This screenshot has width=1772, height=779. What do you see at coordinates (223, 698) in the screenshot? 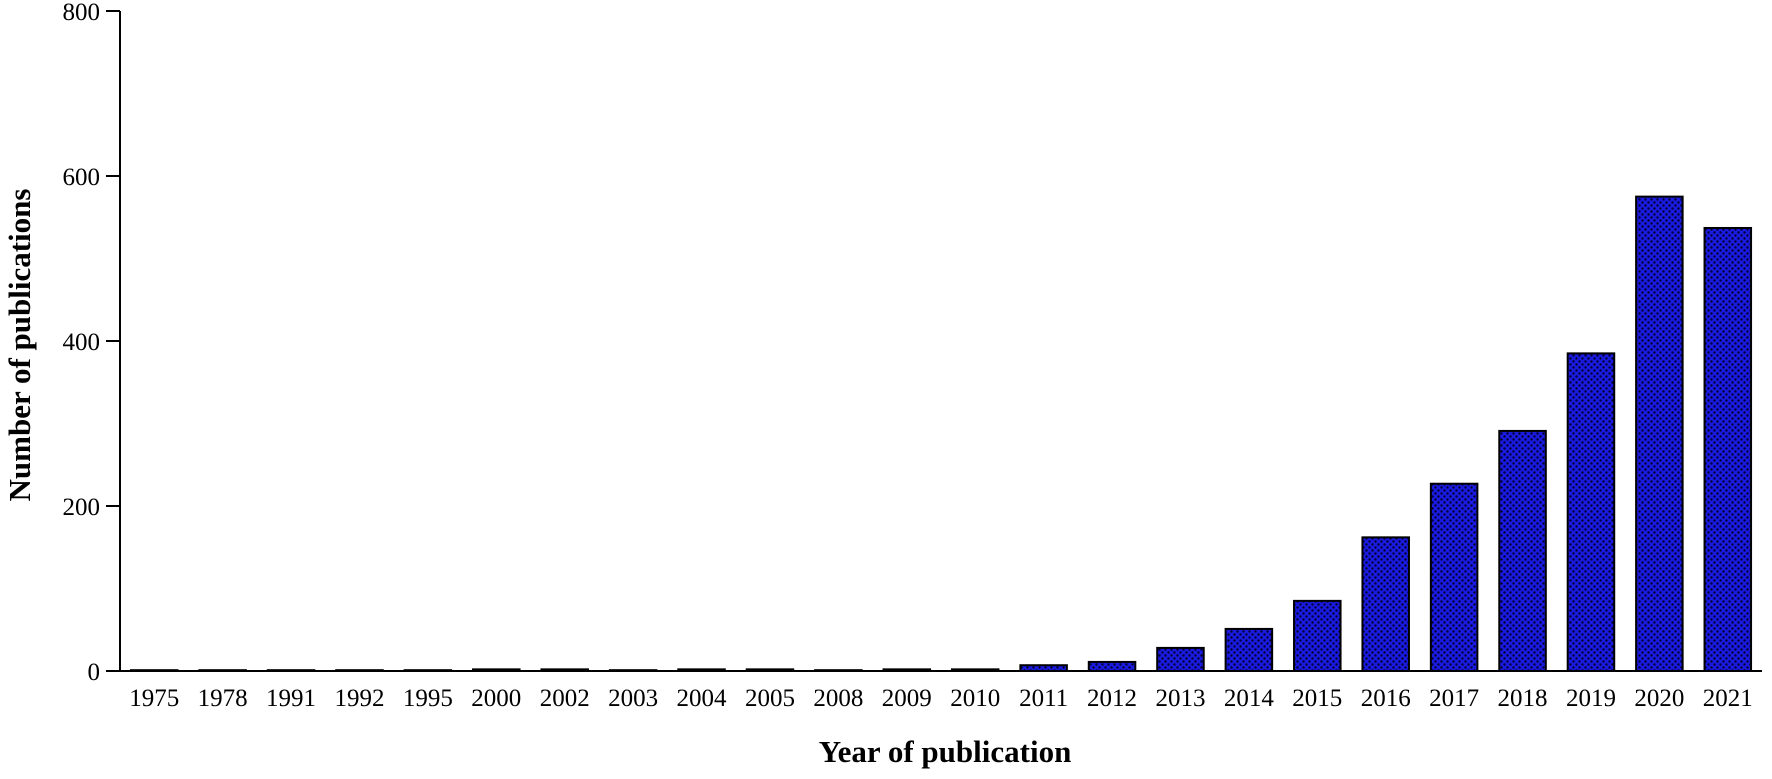
I see `x-tick-label-1978: 1978` at bounding box center [223, 698].